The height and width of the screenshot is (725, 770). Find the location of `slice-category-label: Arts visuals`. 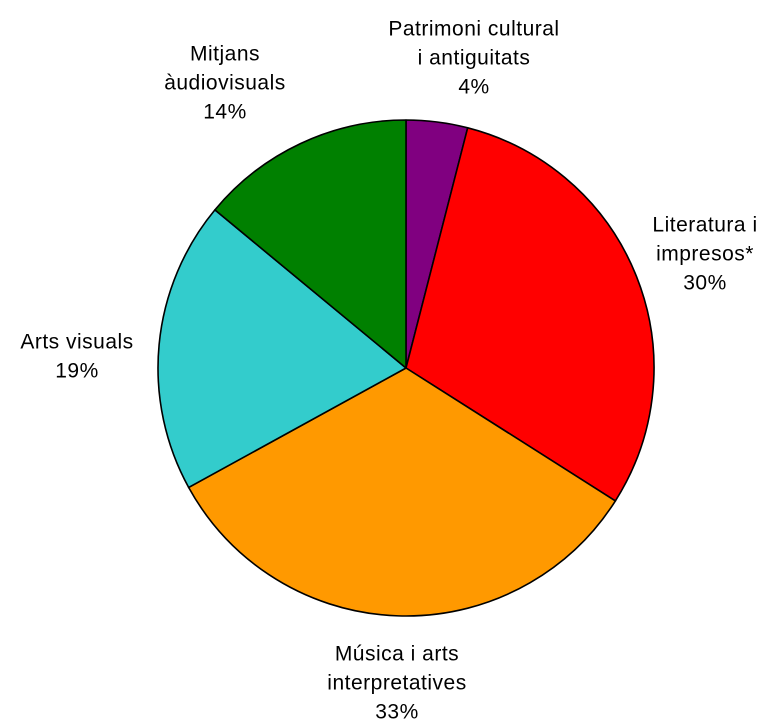

slice-category-label: Arts visuals is located at coordinates (76, 342).